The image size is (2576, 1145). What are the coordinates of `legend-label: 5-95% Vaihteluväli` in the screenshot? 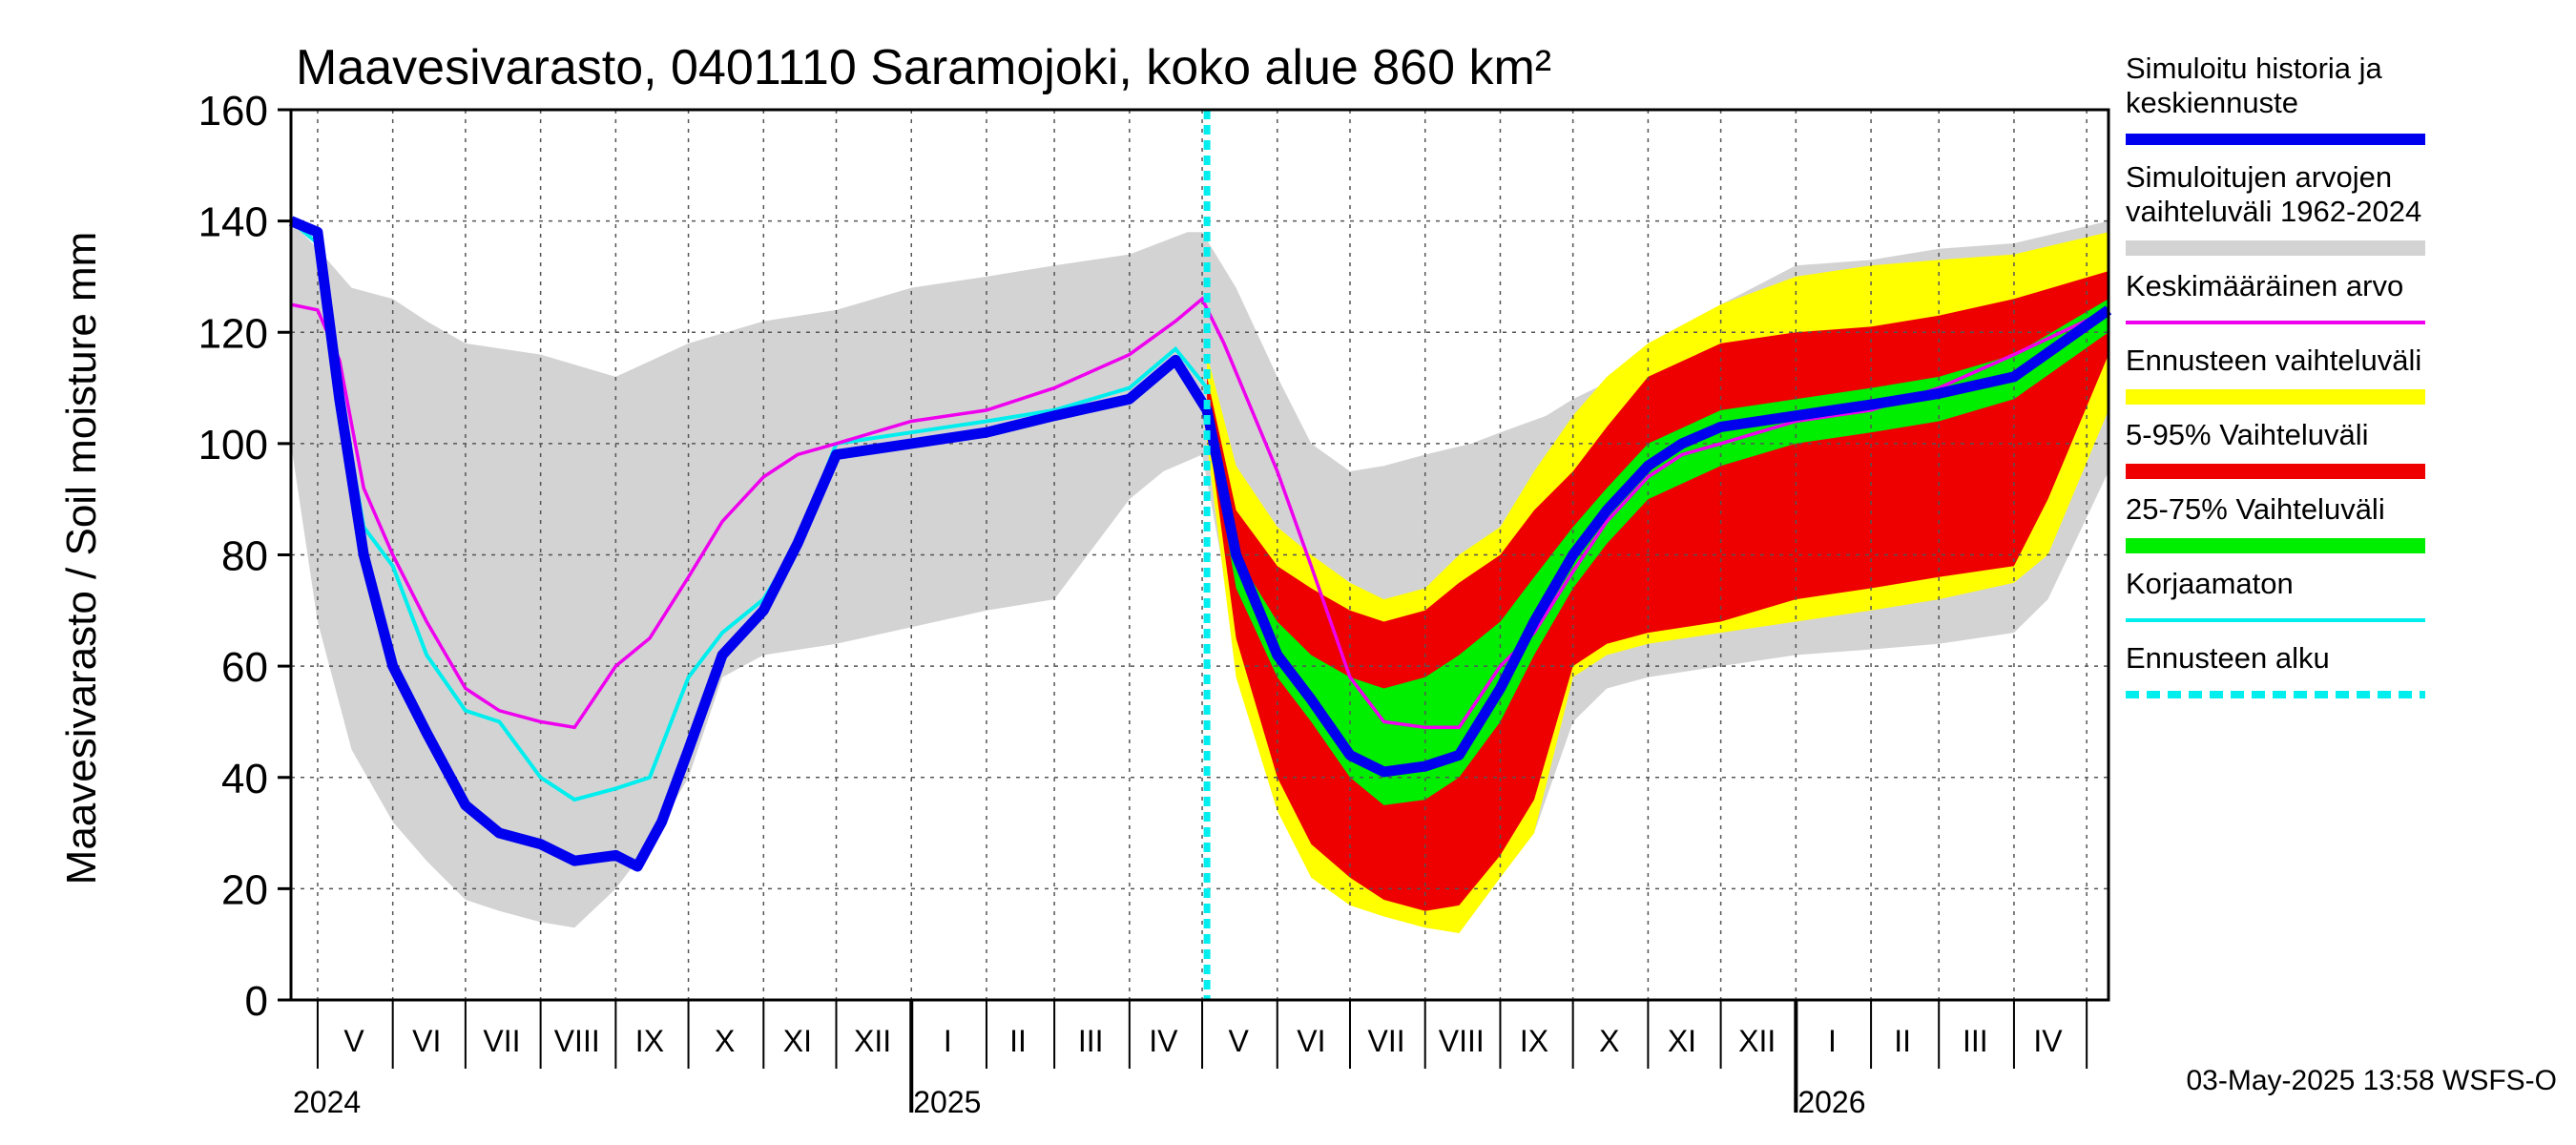 It's located at (2247, 434).